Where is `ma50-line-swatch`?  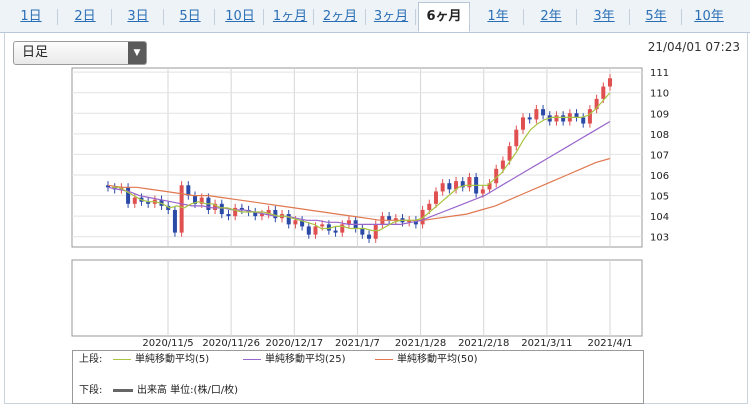 ma50-line-swatch is located at coordinates (384, 359).